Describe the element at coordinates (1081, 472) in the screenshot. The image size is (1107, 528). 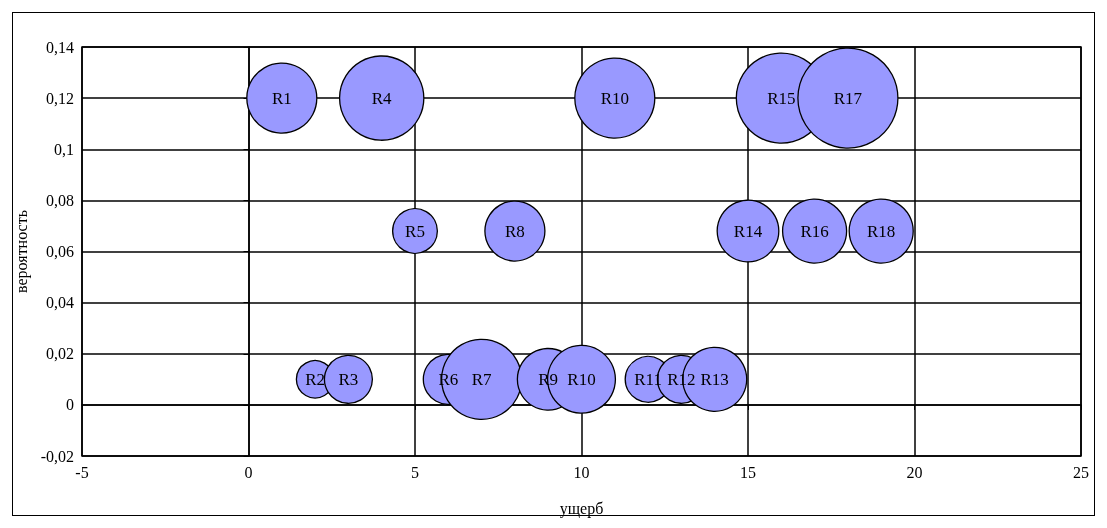
I see `x-tick-label: 25` at that location.